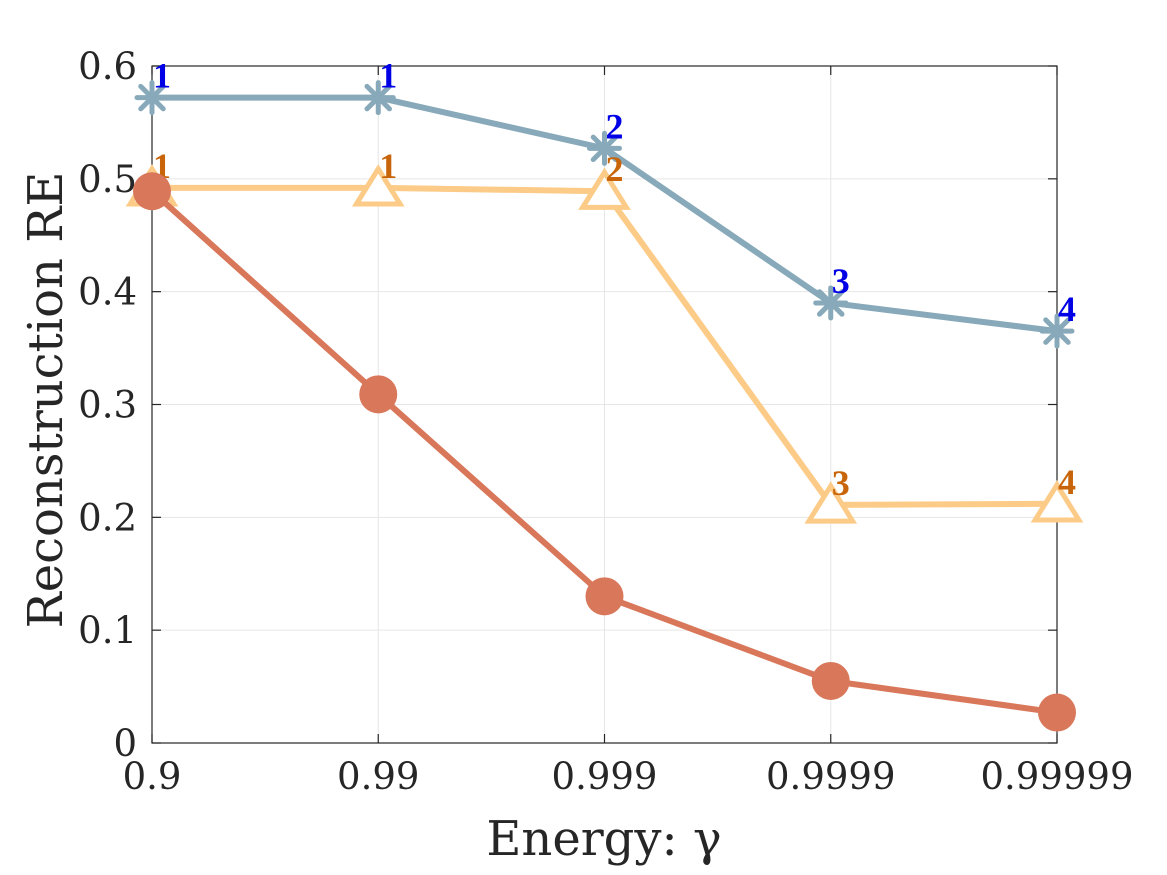 This screenshot has height=875, width=1167. I want to click on x-tick-label: 0.9999, so click(830, 776).